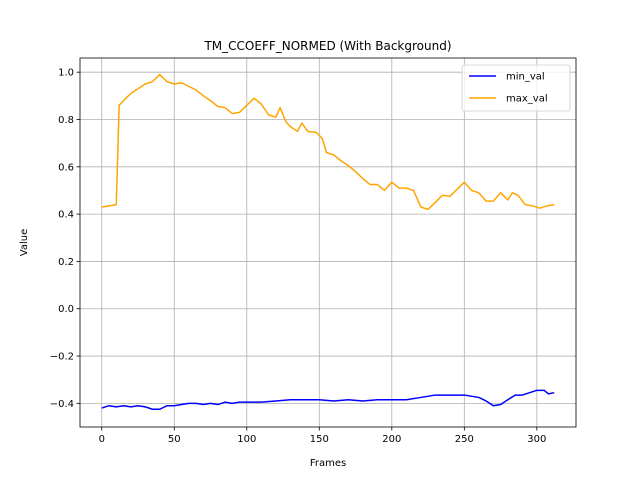 The height and width of the screenshot is (480, 640). Describe the element at coordinates (66, 262) in the screenshot. I see `y-tick-label: 0.2` at that location.